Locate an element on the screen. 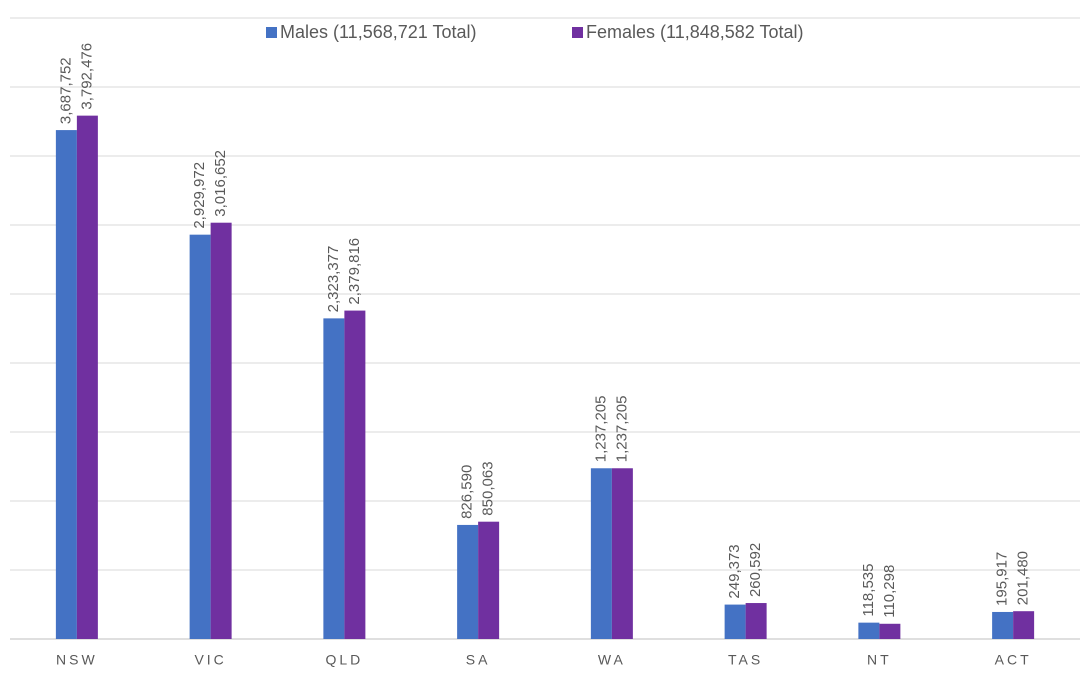  data-label: 260,592 is located at coordinates (755, 570).